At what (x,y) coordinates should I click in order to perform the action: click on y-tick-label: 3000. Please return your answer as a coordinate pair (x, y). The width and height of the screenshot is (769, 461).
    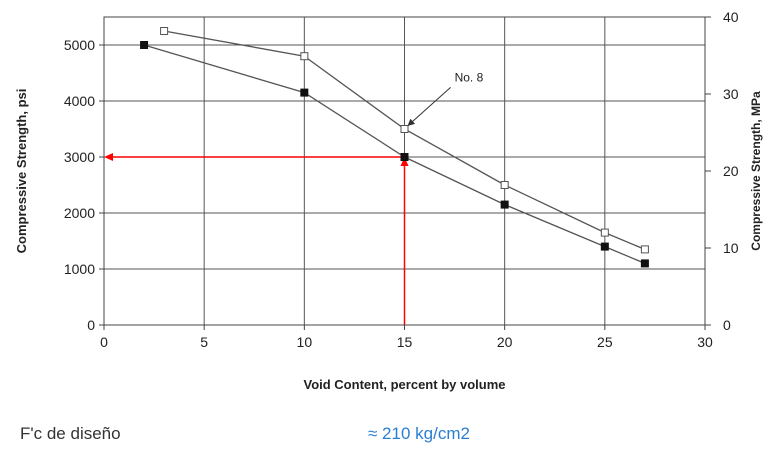
    Looking at the image, I should click on (79, 157).